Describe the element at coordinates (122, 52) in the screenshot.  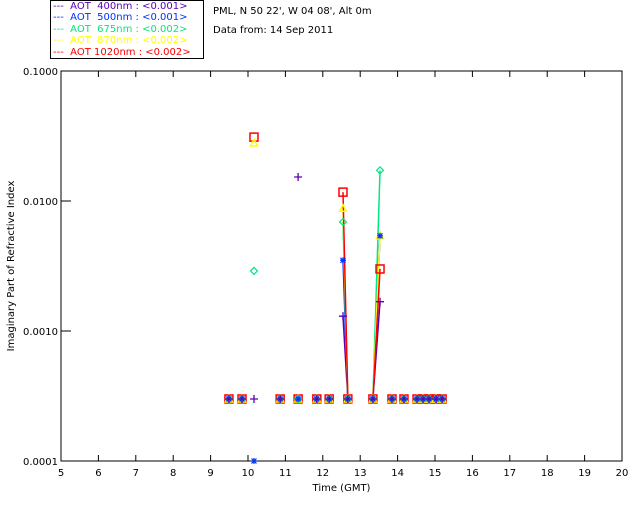
I see `legend-entry: --- AOT 1020nm : <0.002>` at that location.